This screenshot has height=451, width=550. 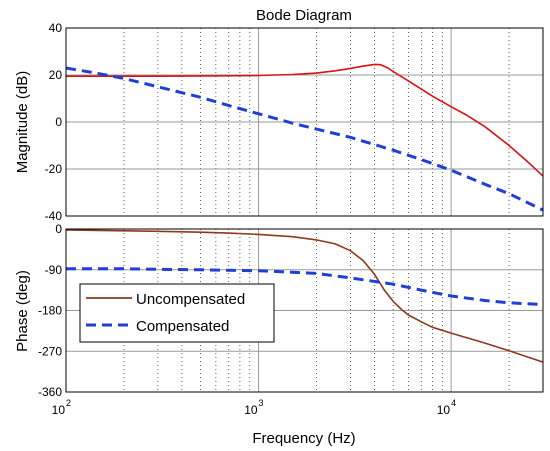 What do you see at coordinates (453, 403) in the screenshot?
I see `x-tick-exponent: 4` at bounding box center [453, 403].